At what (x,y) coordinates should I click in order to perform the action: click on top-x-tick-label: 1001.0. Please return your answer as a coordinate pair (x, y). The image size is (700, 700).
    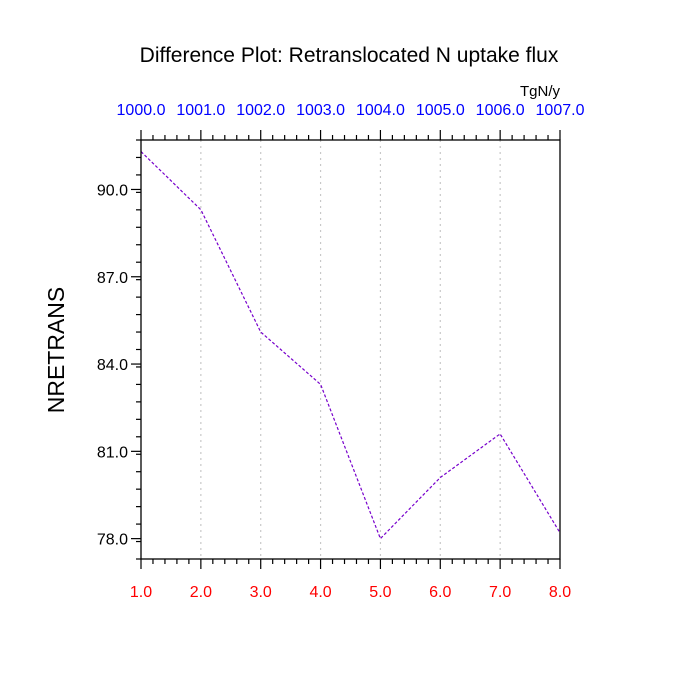
    Looking at the image, I should click on (200, 110).